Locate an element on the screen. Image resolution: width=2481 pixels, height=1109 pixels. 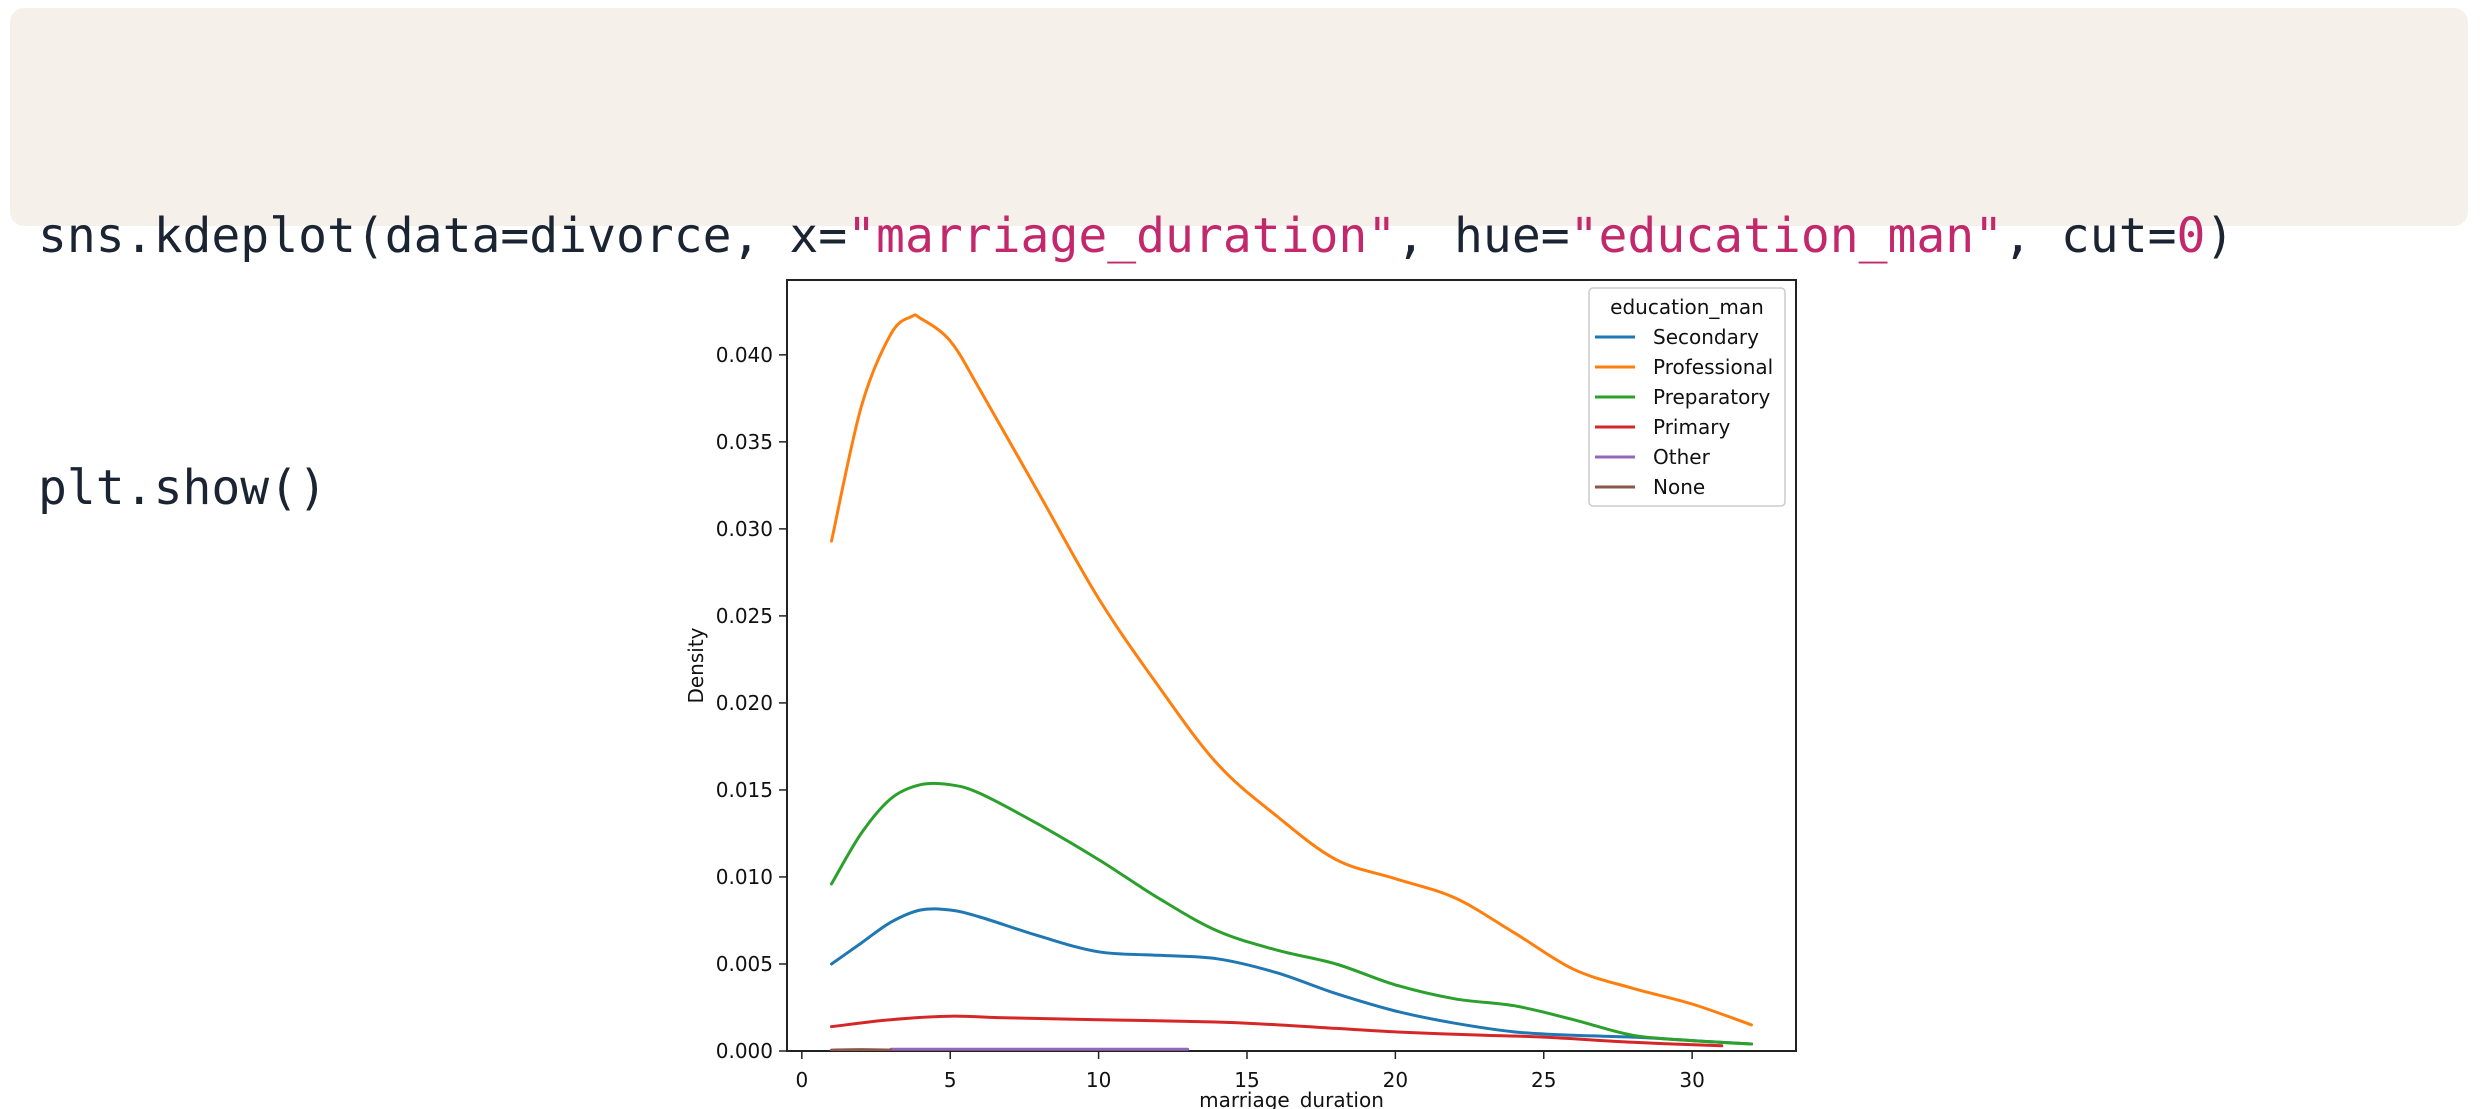
code-text: , hue= is located at coordinates (1483, 236).